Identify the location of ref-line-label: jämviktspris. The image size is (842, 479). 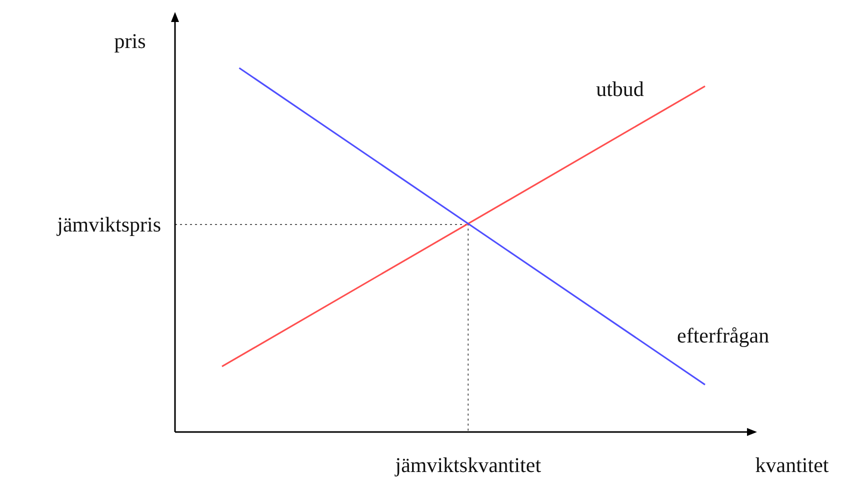
(108, 224).